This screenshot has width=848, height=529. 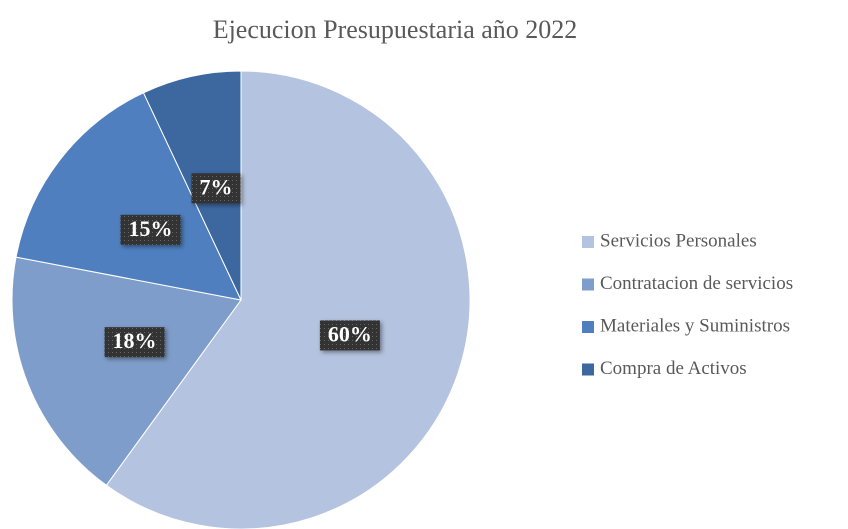 I want to click on data-label: 15%, so click(x=150, y=229).